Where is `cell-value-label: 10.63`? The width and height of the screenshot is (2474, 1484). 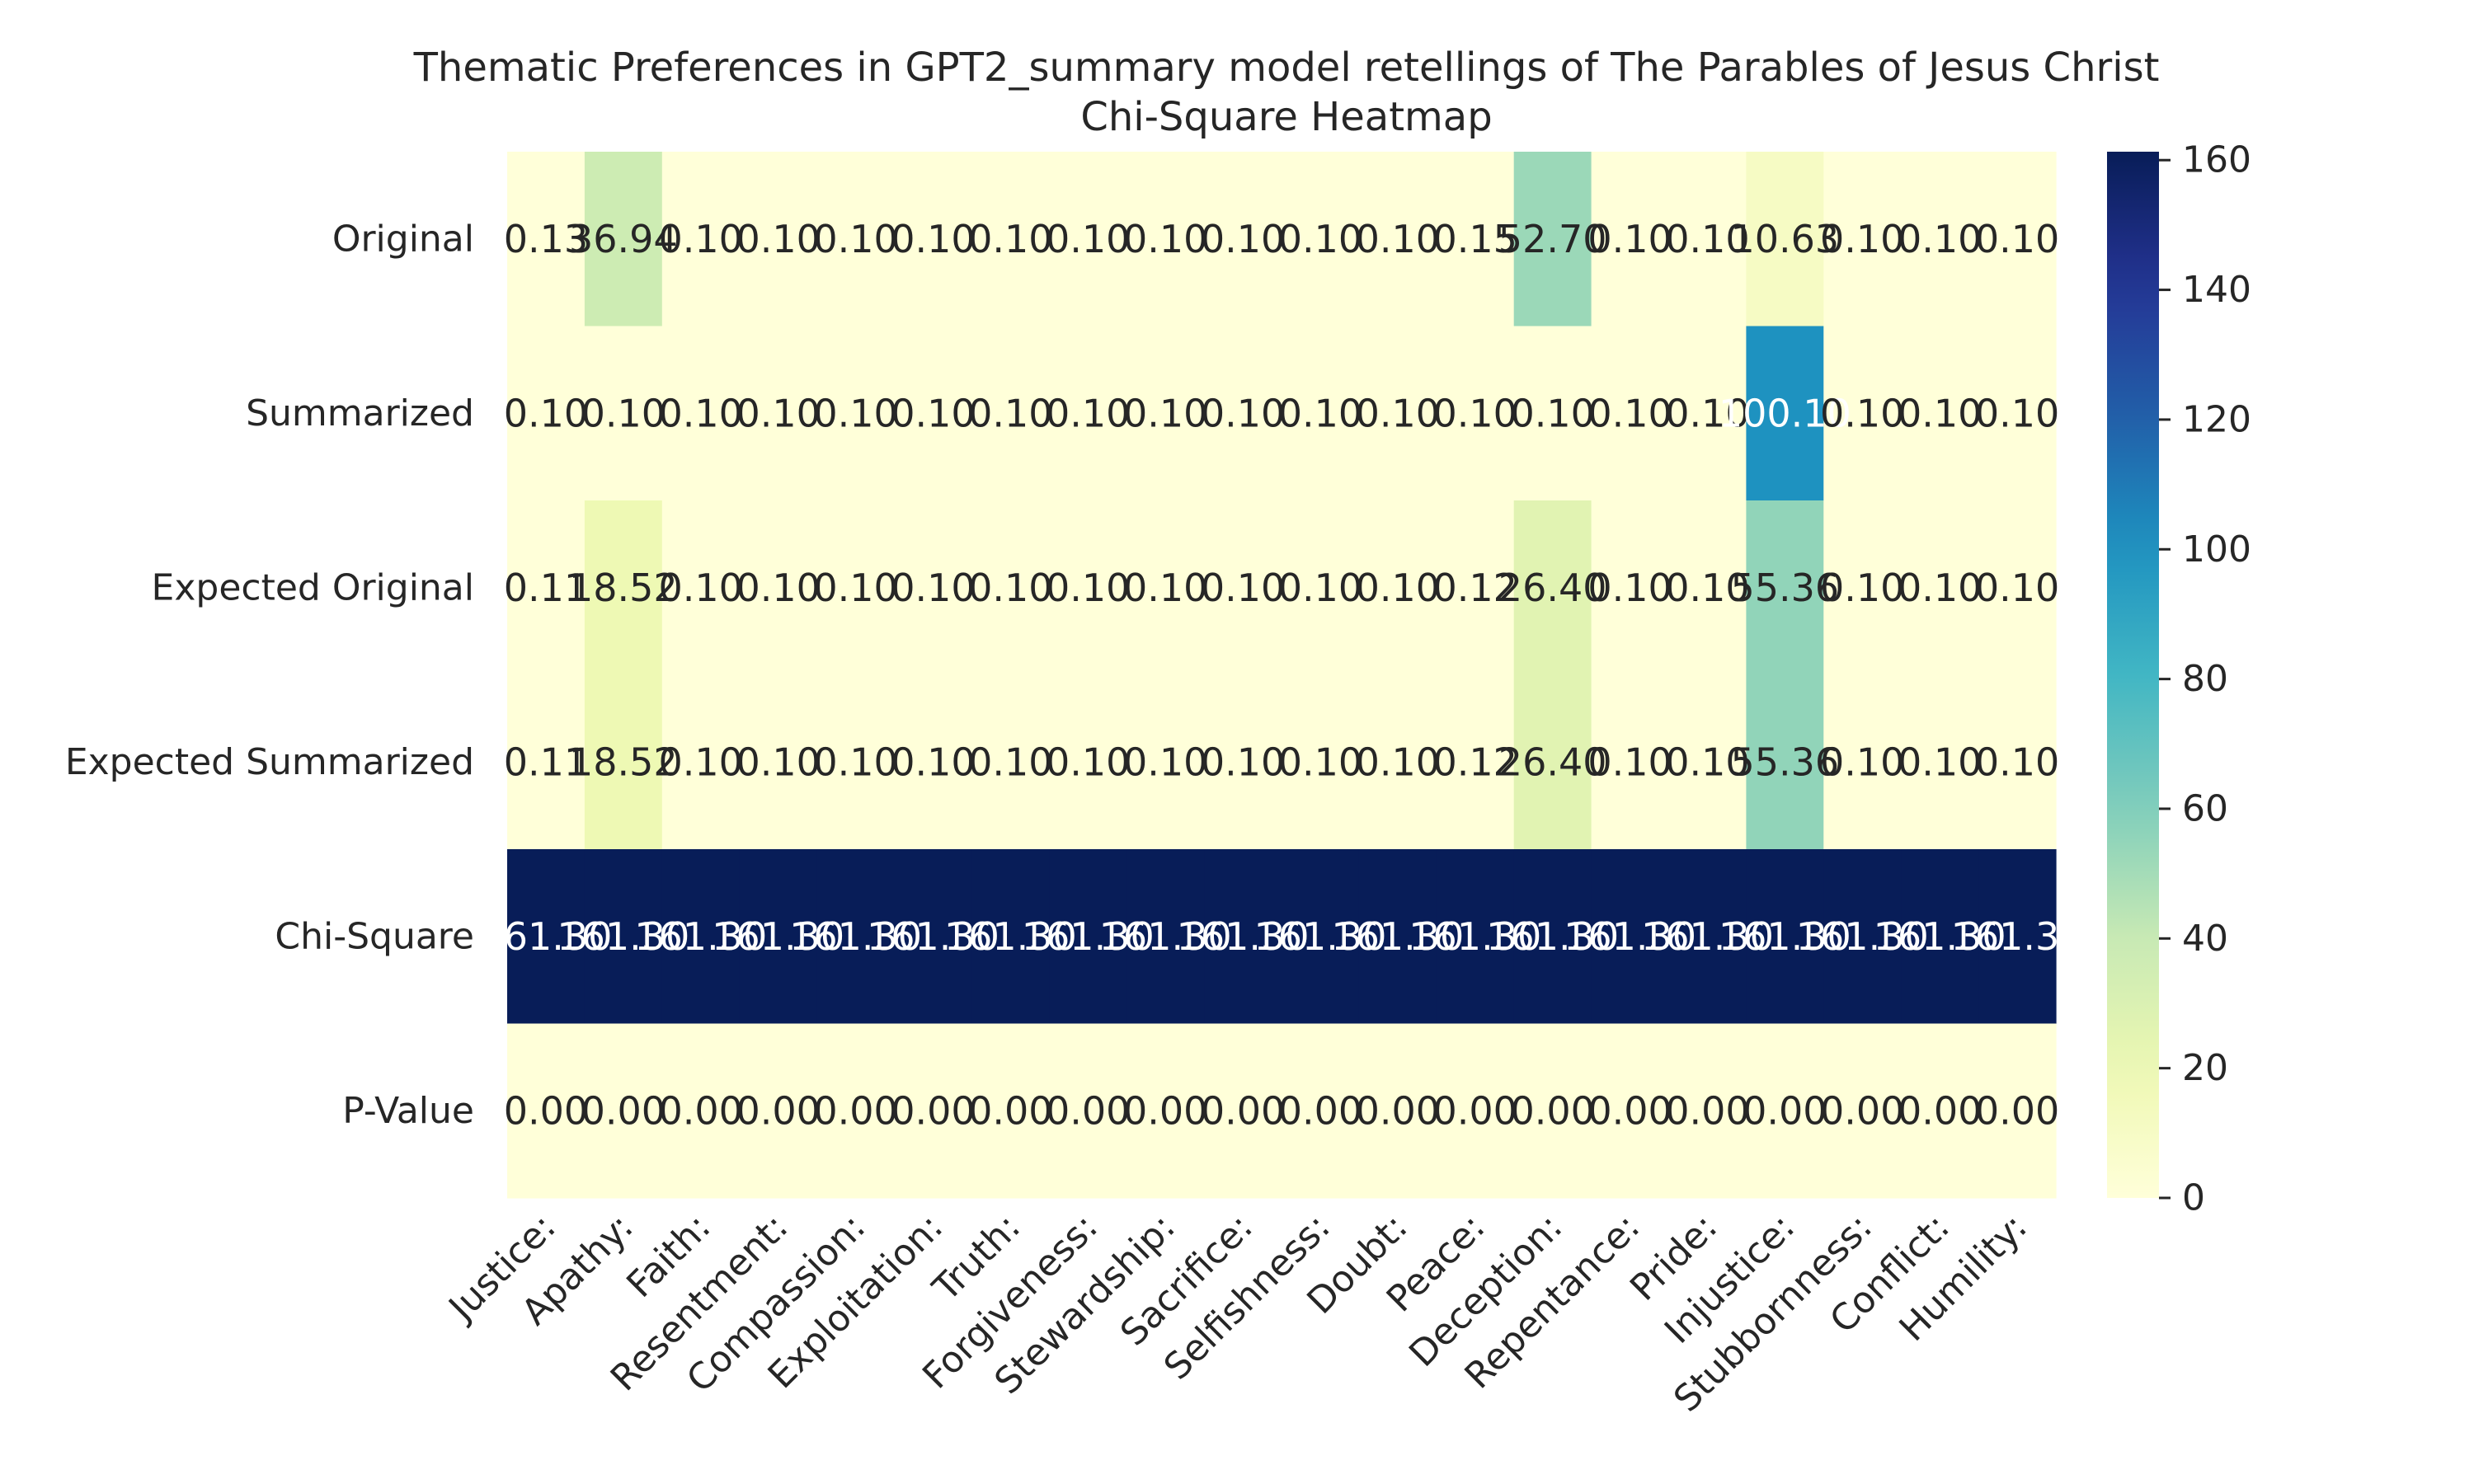
cell-value-label: 10.63 is located at coordinates (1784, 239).